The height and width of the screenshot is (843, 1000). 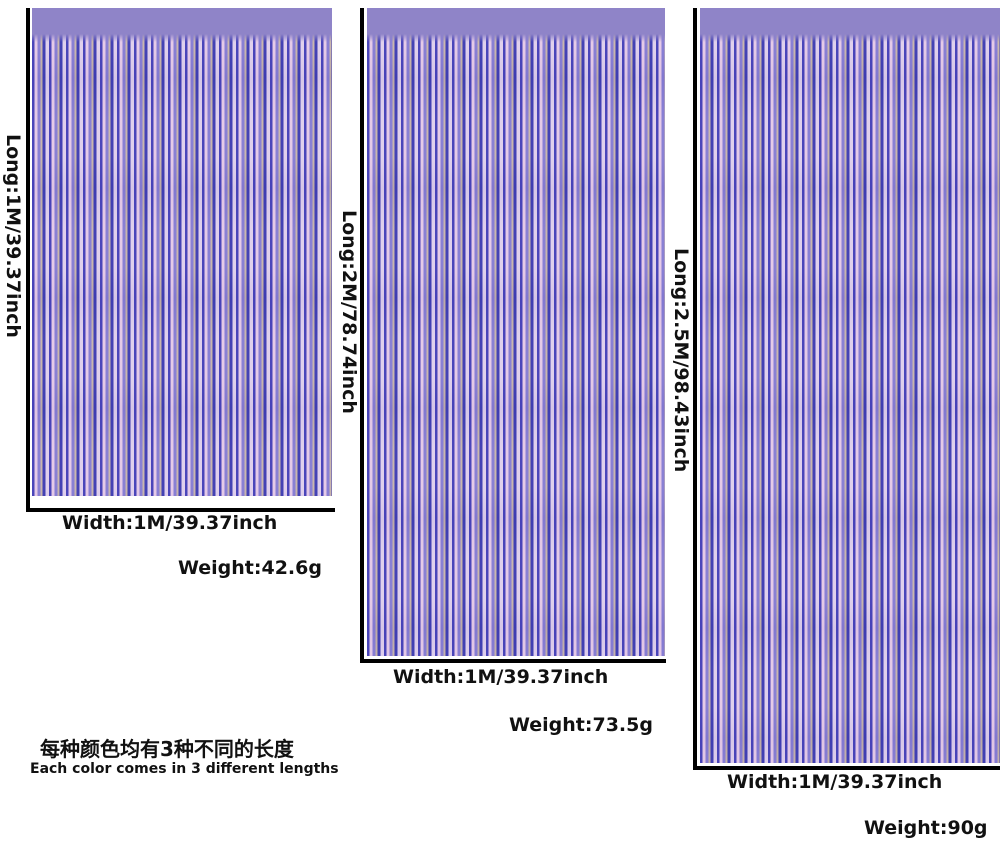 I want to click on curtain-2-frame-bottom, so click(x=513, y=661).